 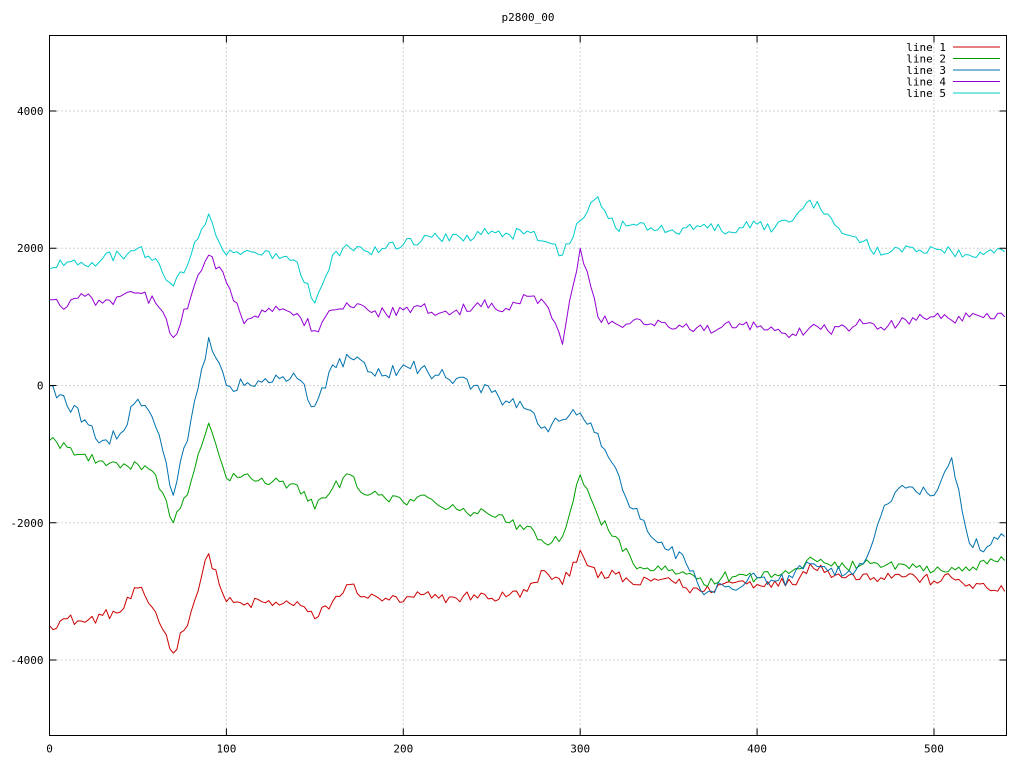 What do you see at coordinates (30, 111) in the screenshot?
I see `y-tick-label: 4000` at bounding box center [30, 111].